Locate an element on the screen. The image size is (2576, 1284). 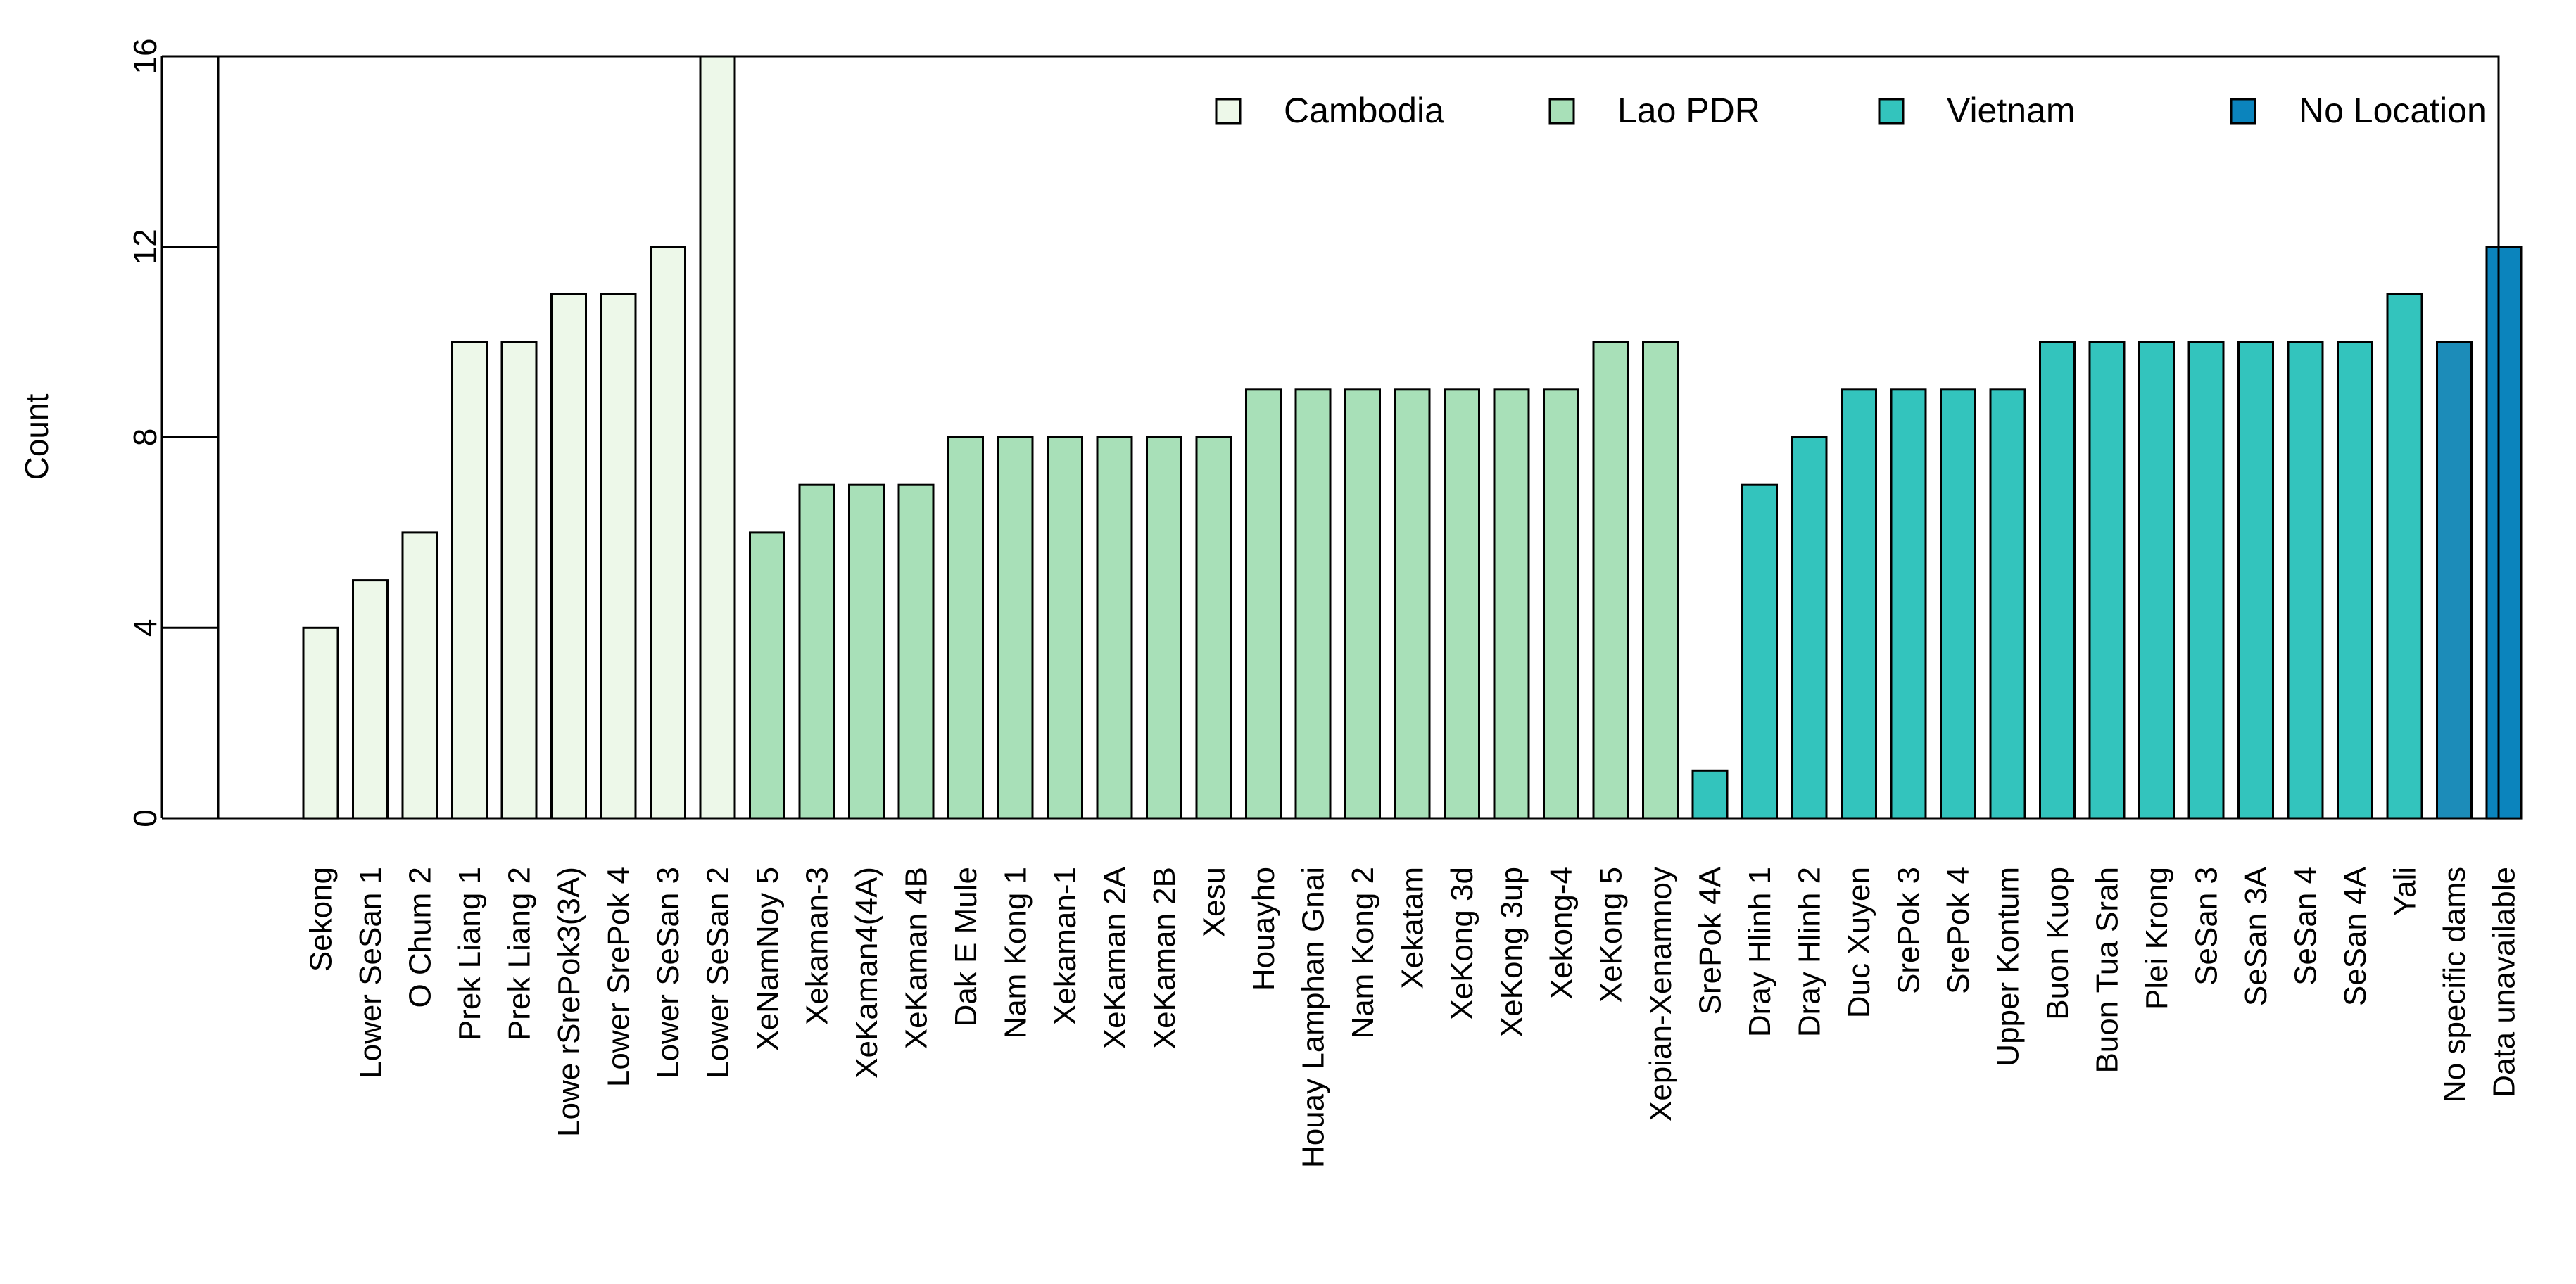
bar-upper-kontum is located at coordinates (2007, 604).